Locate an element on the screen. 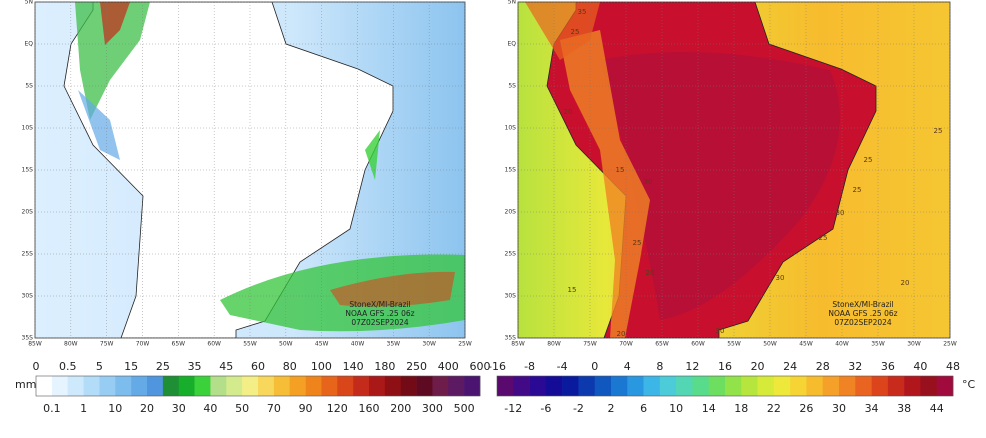  colorbar-label: 14 is located at coordinates (709, 408).